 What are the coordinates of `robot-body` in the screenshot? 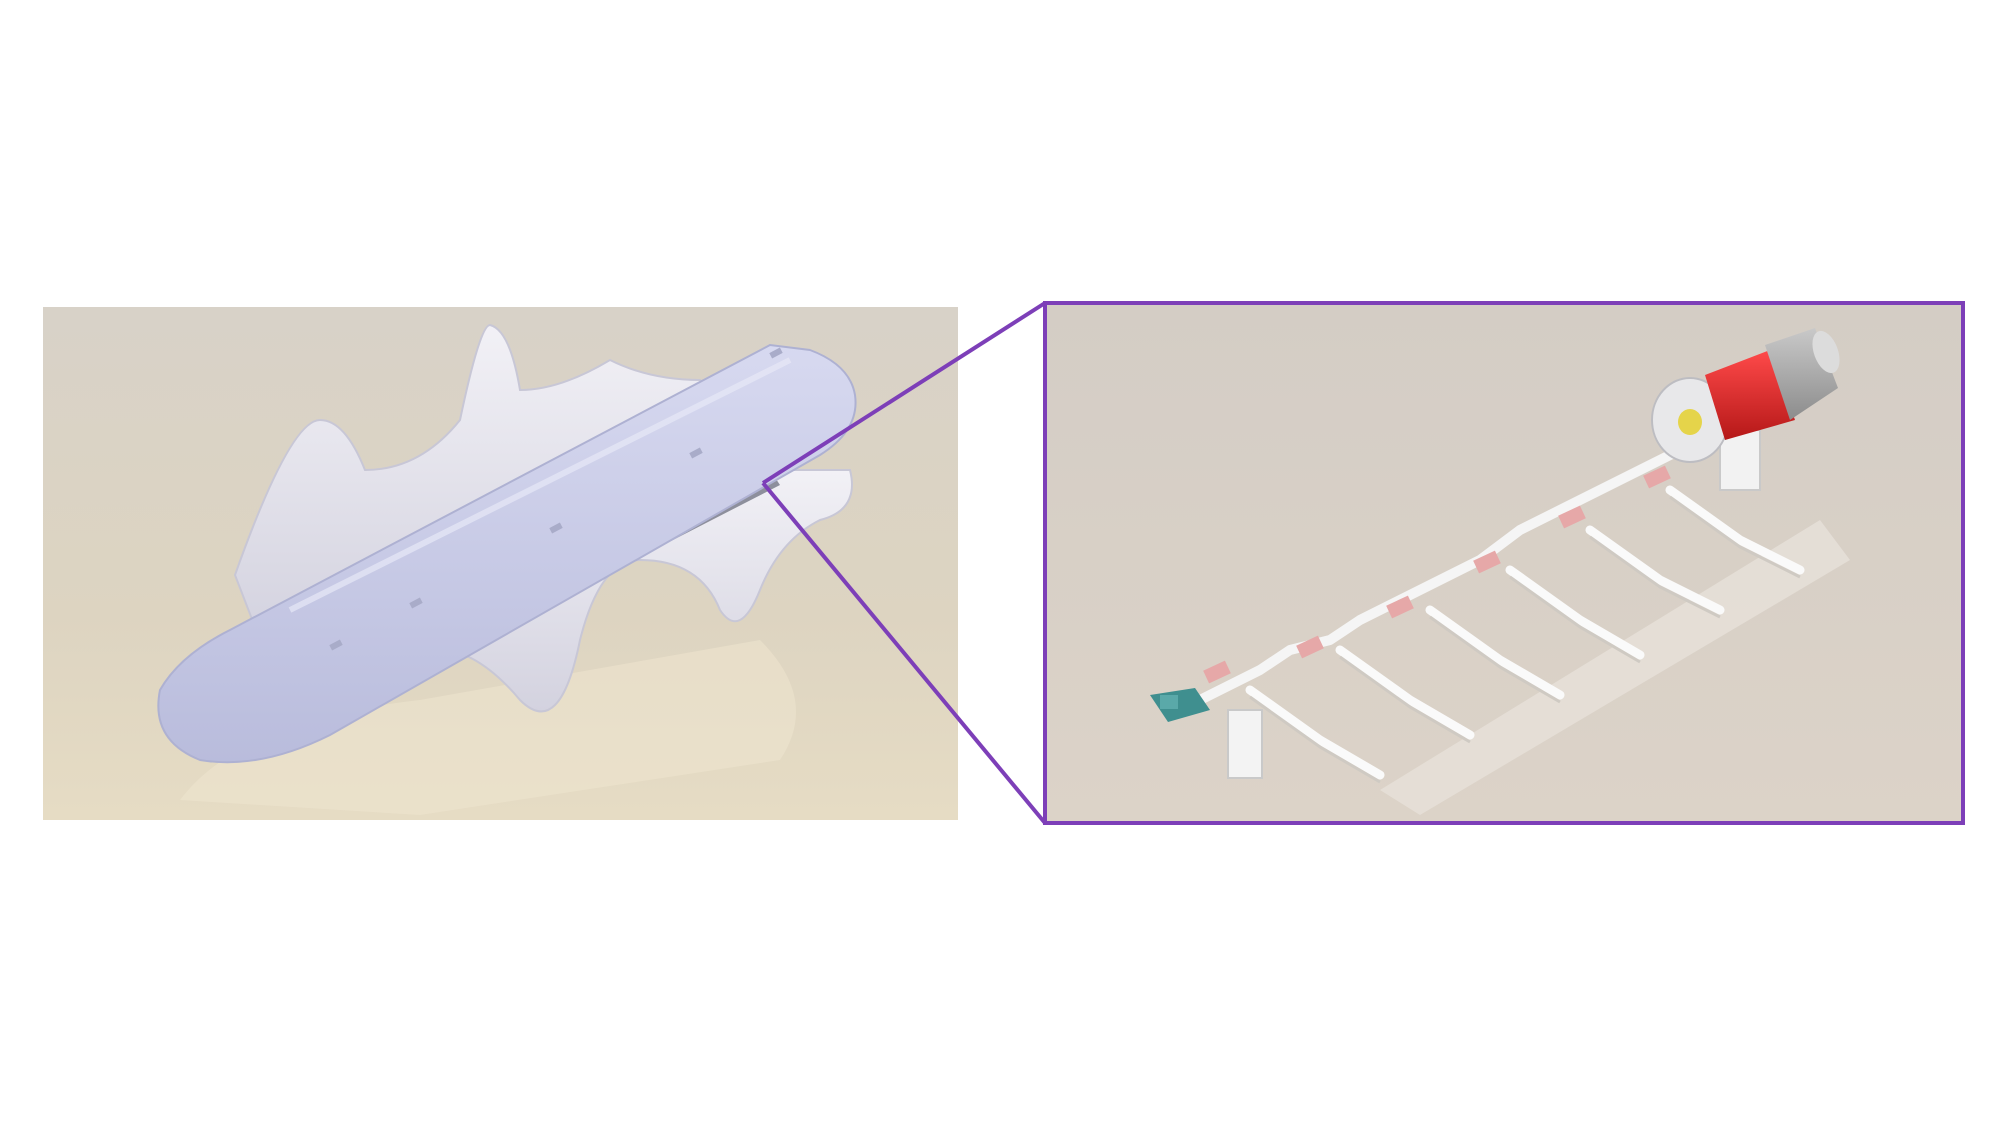 It's located at (507, 553).